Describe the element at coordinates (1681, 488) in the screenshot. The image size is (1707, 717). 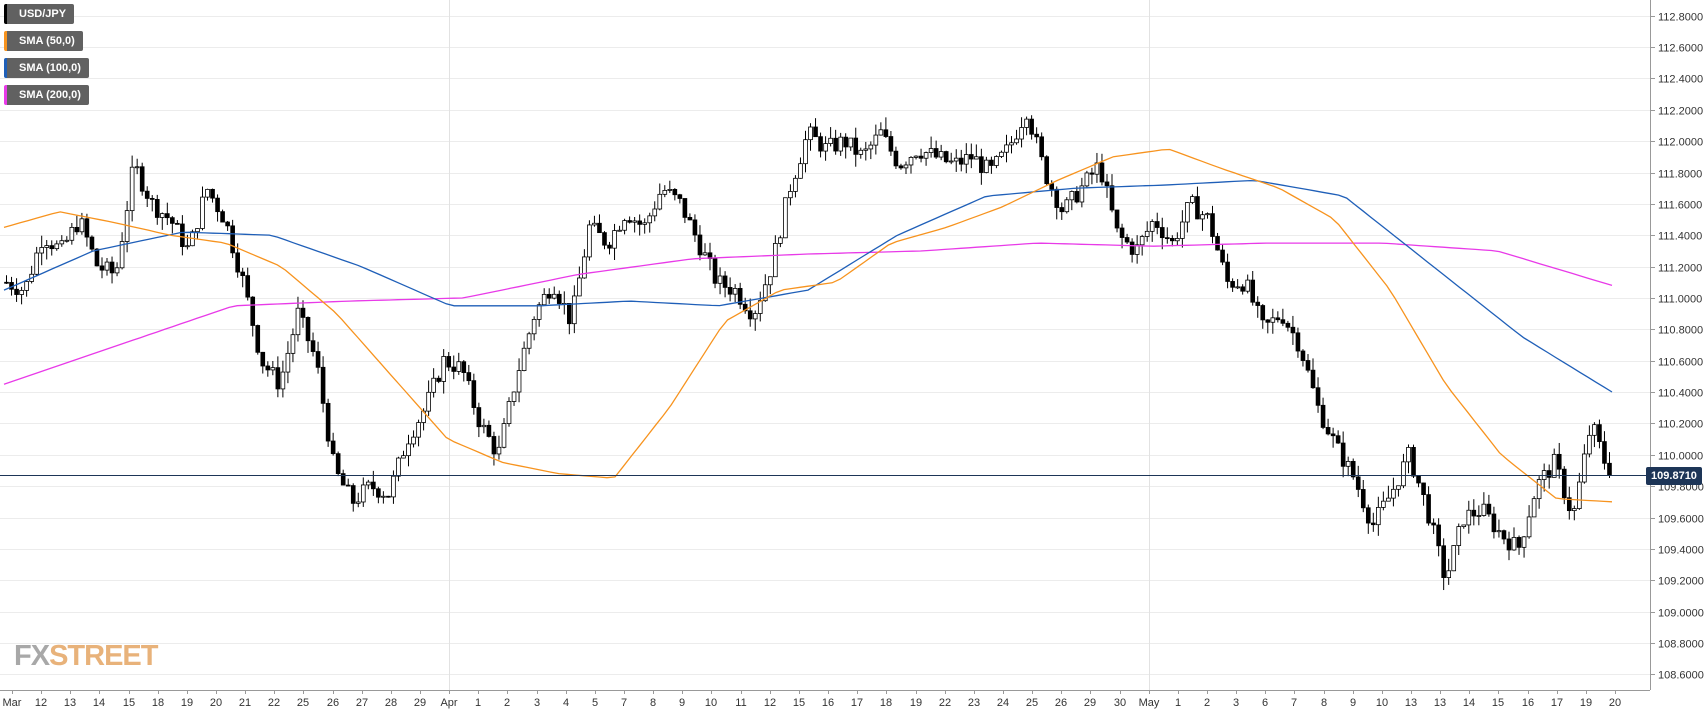
I see `y-tick-label: 109.8000` at that location.